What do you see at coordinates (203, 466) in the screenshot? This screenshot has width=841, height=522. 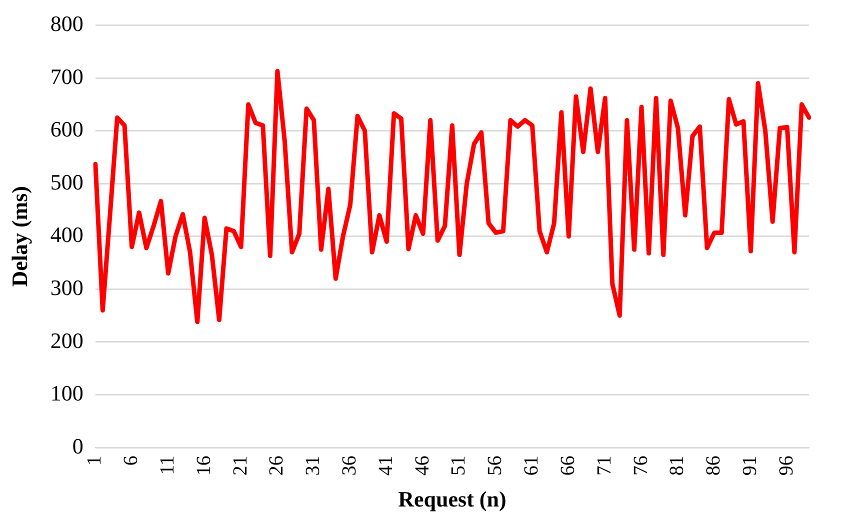 I see `x-tick-label: 16` at bounding box center [203, 466].